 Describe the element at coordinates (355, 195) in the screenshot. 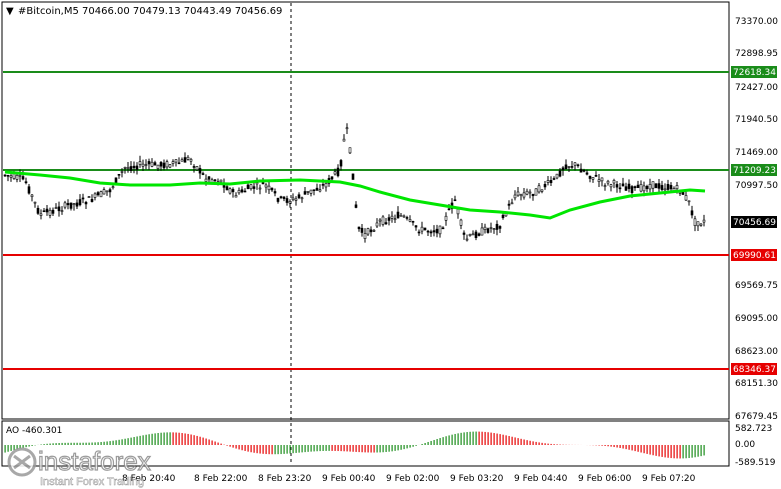

I see `moving-average-line` at that location.